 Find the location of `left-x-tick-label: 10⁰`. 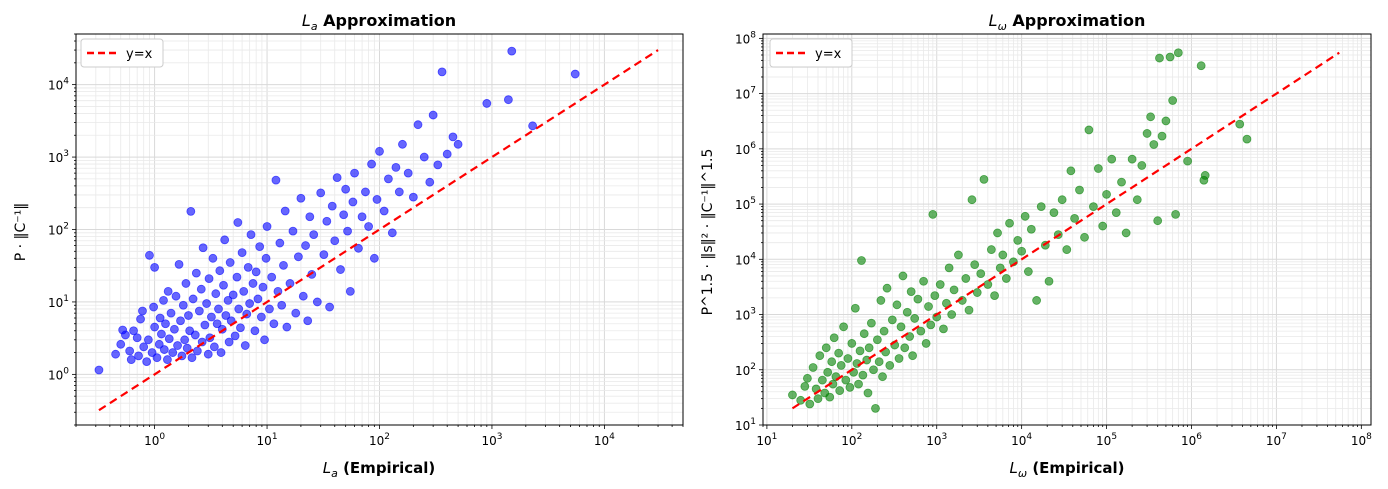

left-x-tick-label: 10⁰ is located at coordinates (154, 440).